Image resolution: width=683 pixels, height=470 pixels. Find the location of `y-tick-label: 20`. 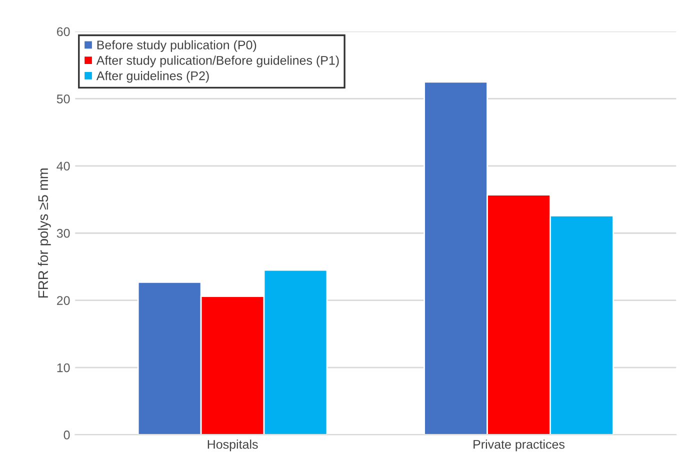

y-tick-label: 20 is located at coordinates (63, 300).